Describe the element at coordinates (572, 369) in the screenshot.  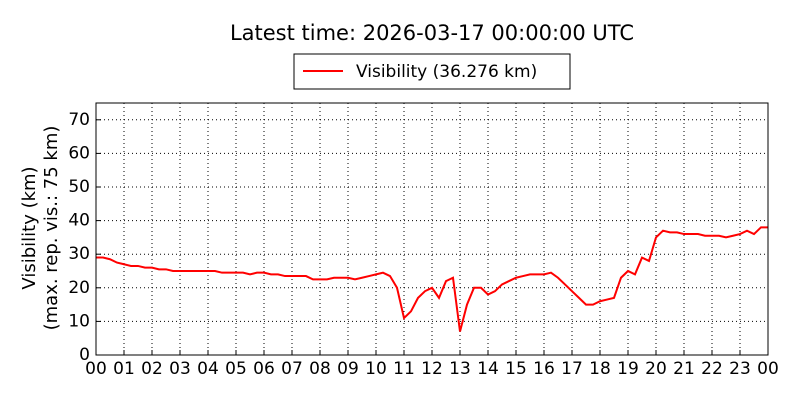
I see `x-tick-label: 17` at that location.